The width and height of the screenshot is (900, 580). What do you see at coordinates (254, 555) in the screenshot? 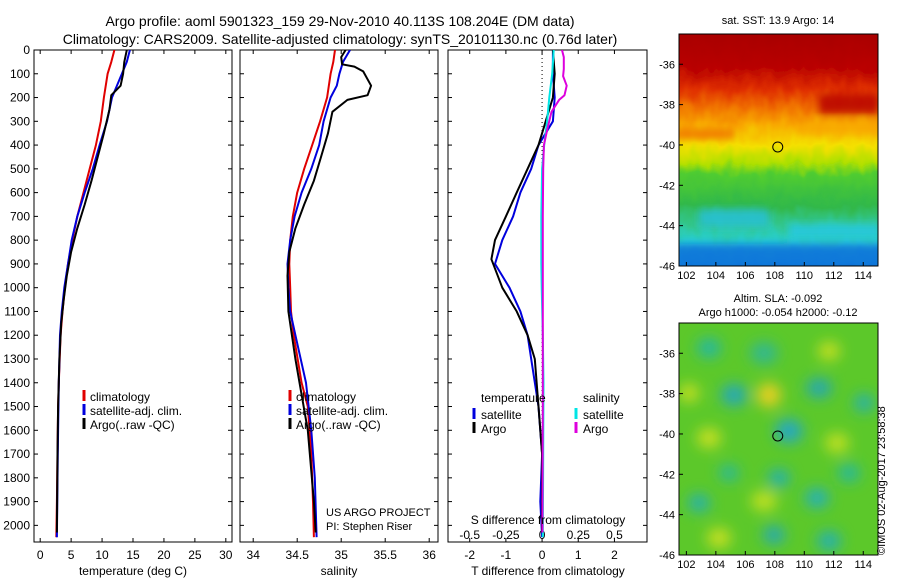
I see `salinity-xtick-label: 34` at bounding box center [254, 555].